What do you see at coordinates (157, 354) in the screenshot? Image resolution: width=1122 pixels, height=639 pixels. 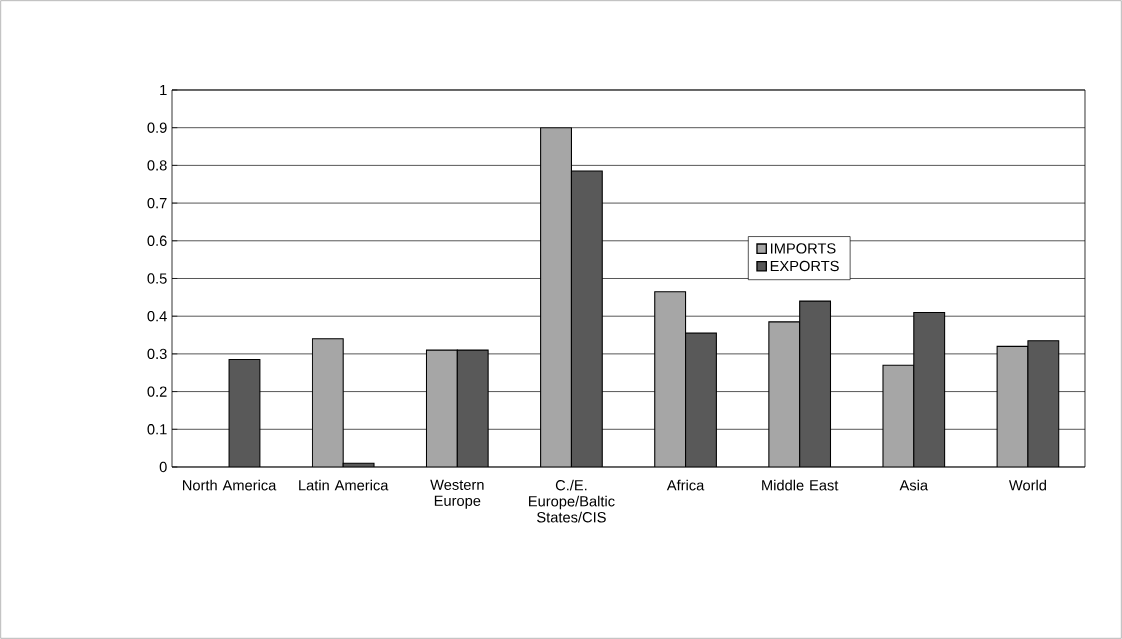 I see `y-tick-label: 0.3` at bounding box center [157, 354].